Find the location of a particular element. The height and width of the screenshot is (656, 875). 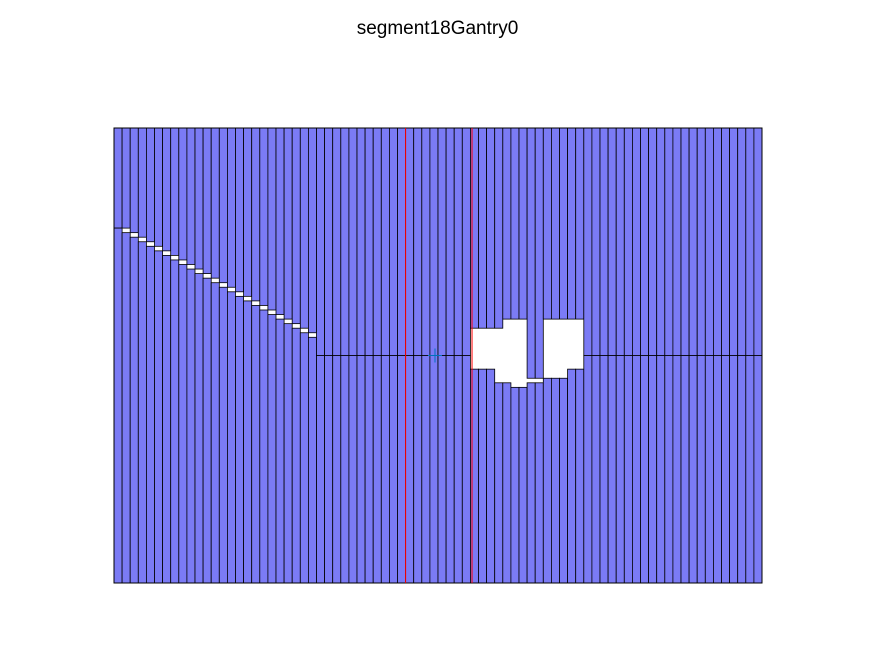

figure-title: segment18Gantry0 is located at coordinates (437, 28).